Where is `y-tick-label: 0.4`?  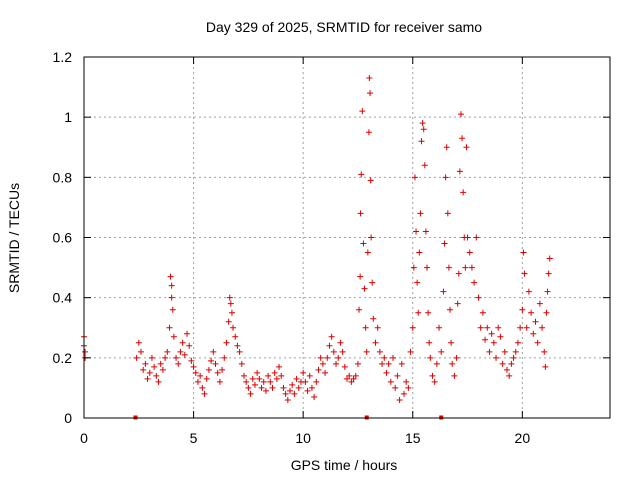 y-tick-label: 0.4 is located at coordinates (63, 298).